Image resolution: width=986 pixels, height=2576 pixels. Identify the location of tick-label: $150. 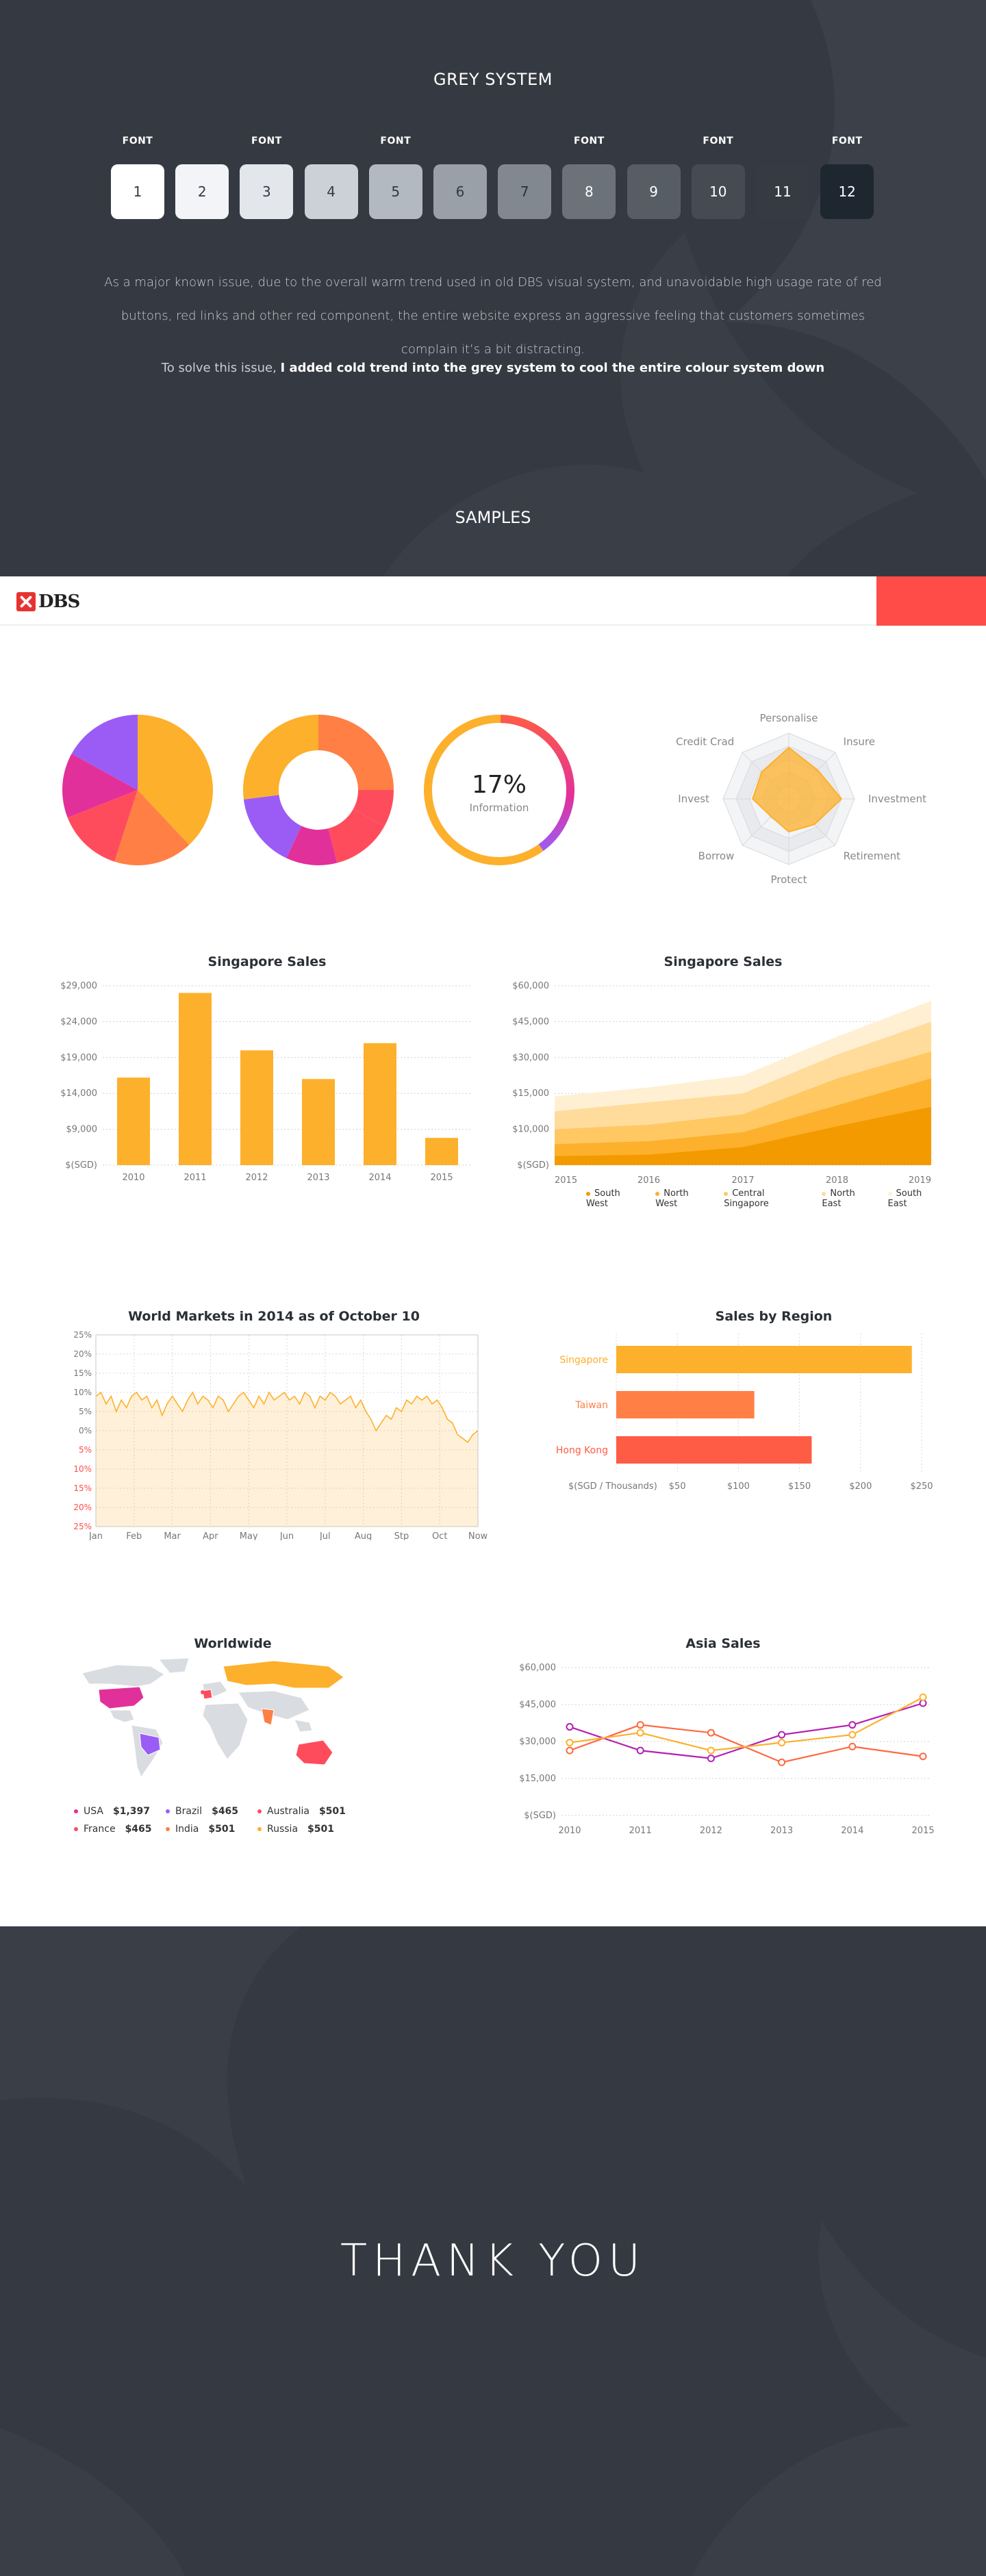
(799, 1486).